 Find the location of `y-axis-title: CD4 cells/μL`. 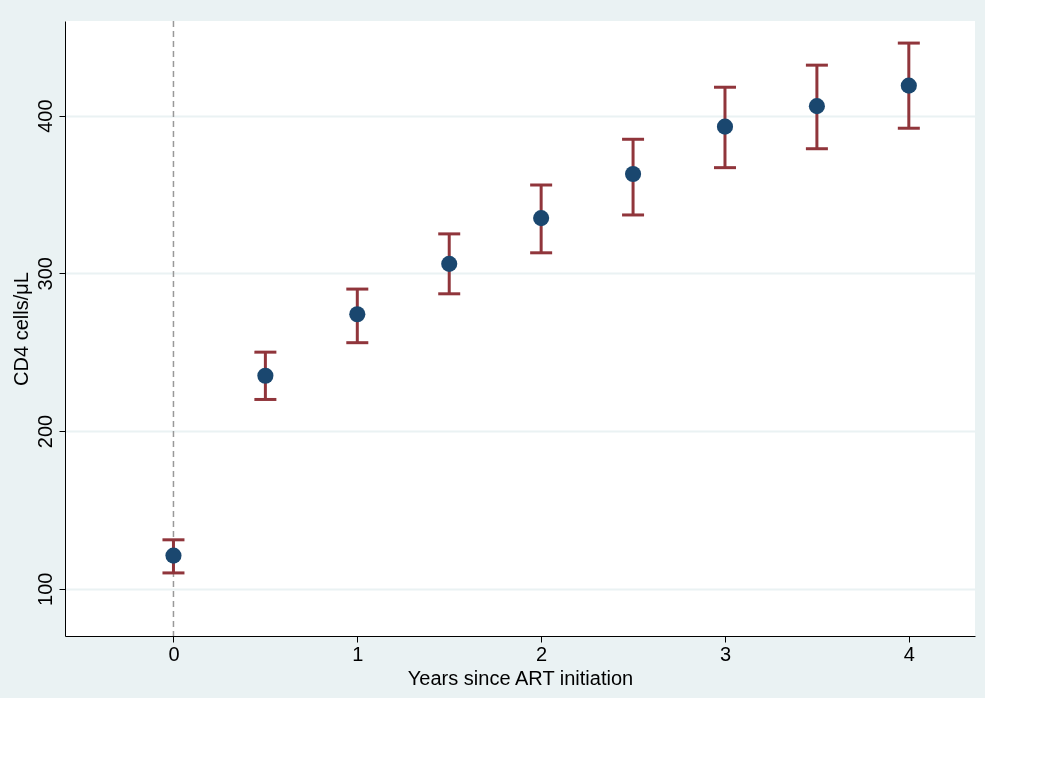

y-axis-title: CD4 cells/μL is located at coordinates (20, 329).